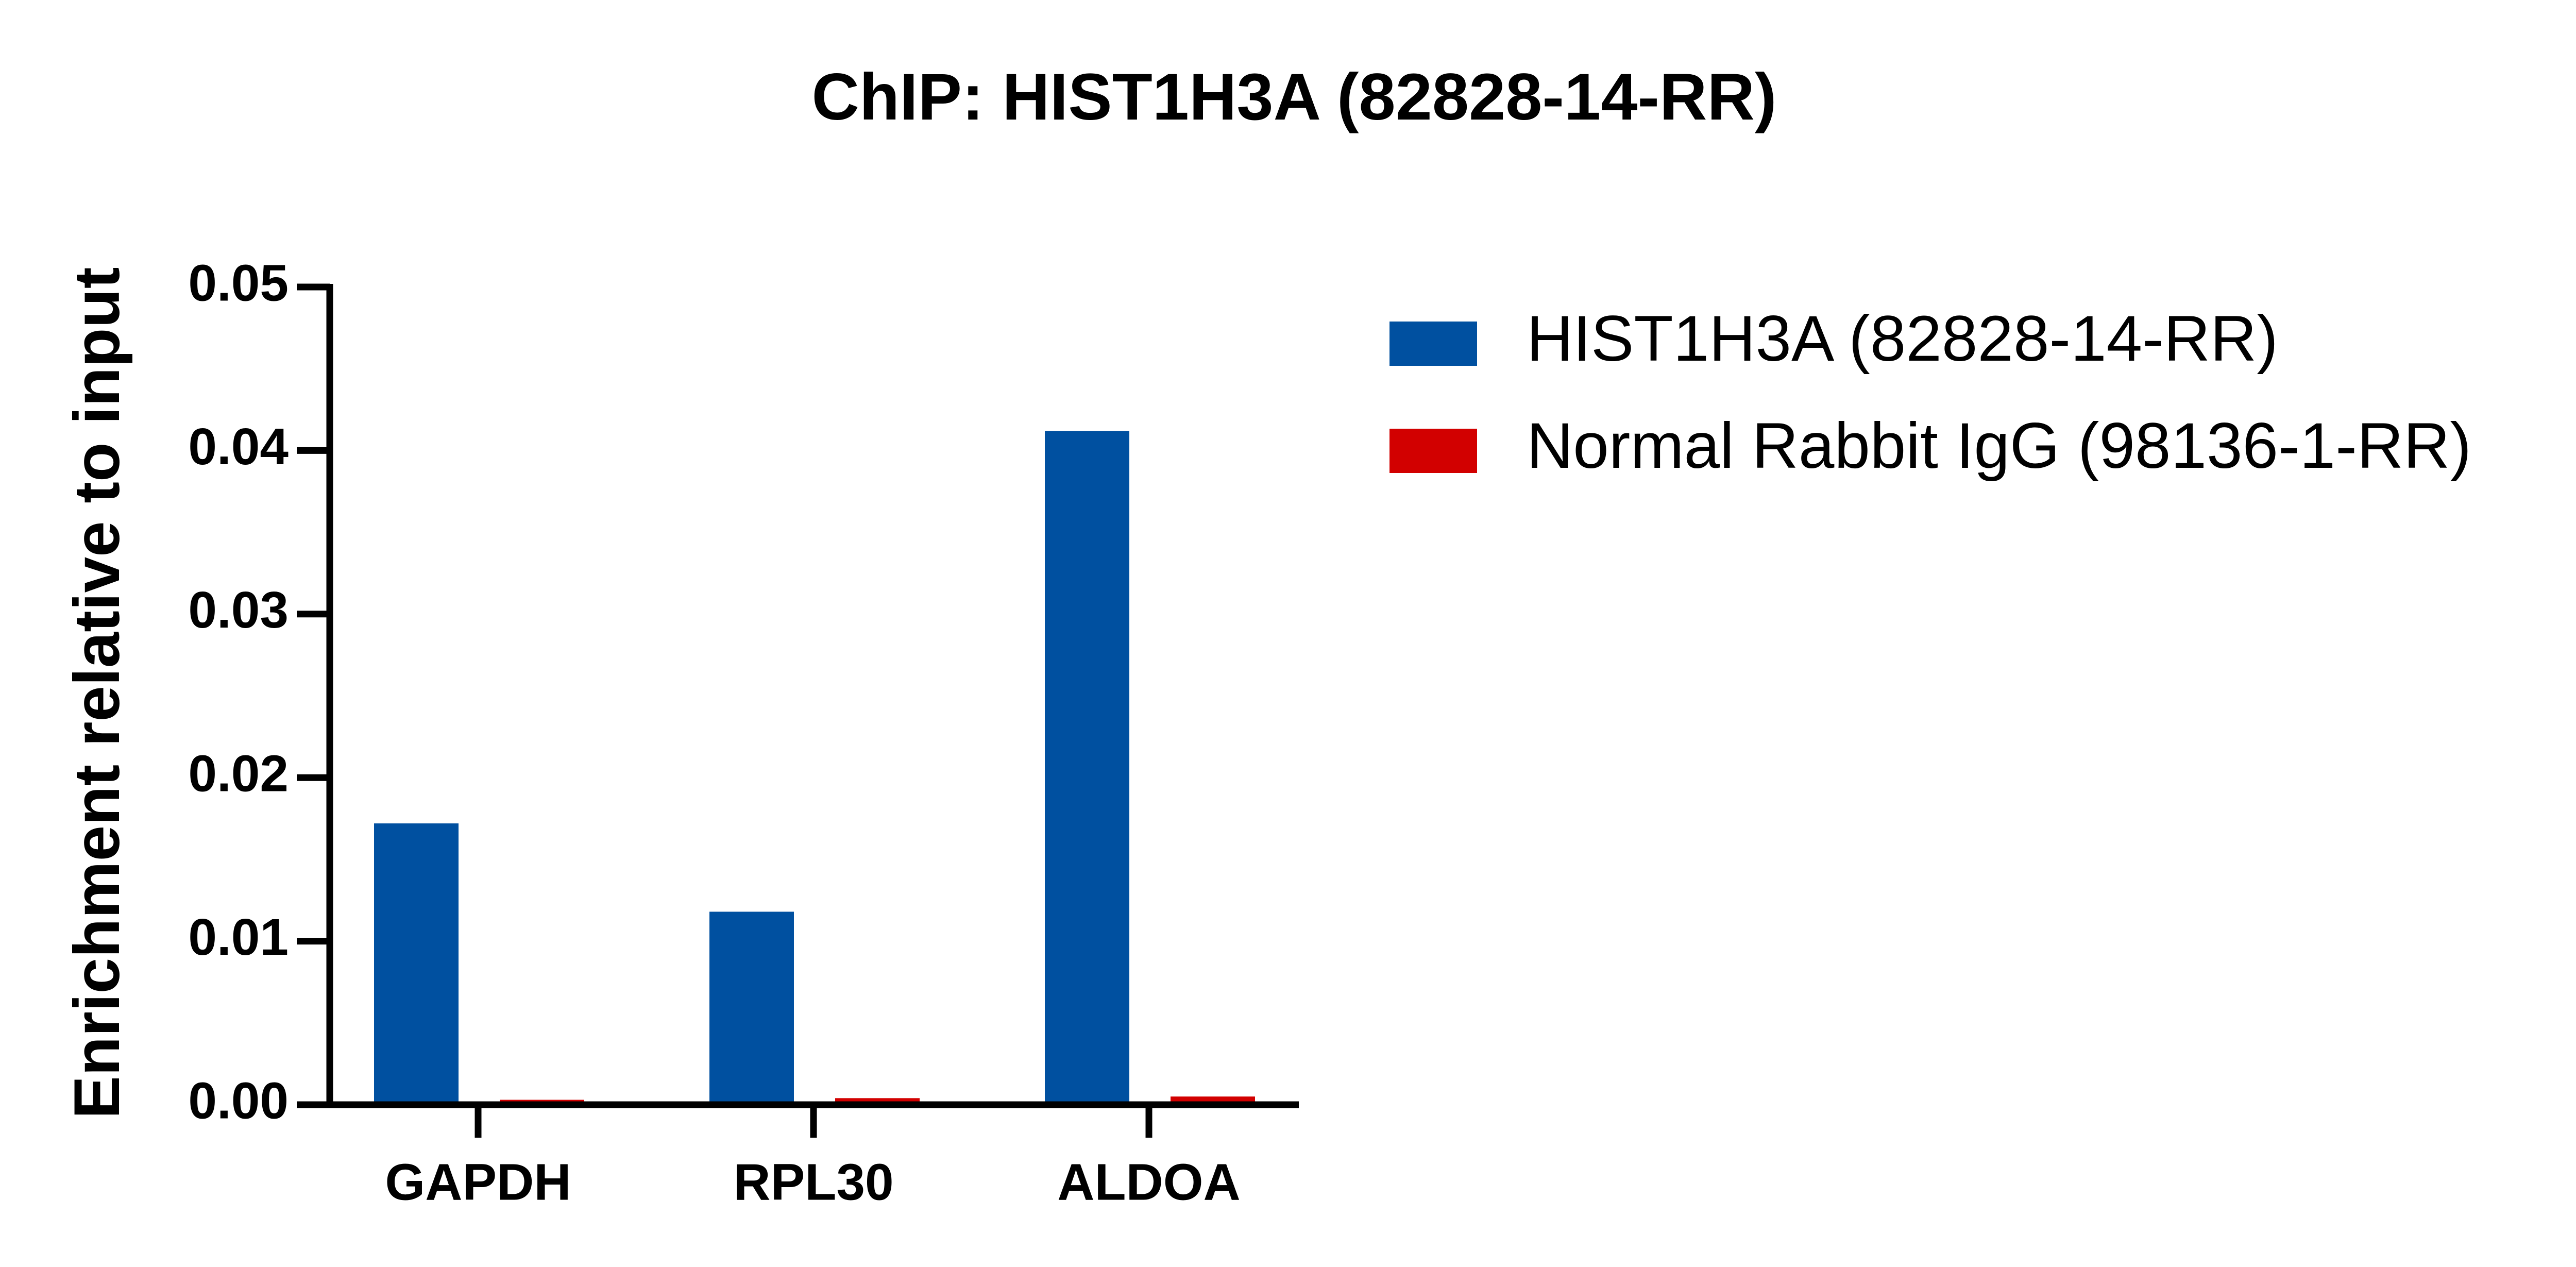  What do you see at coordinates (238, 447) in the screenshot?
I see `y-tick-label: 0.04` at bounding box center [238, 447].